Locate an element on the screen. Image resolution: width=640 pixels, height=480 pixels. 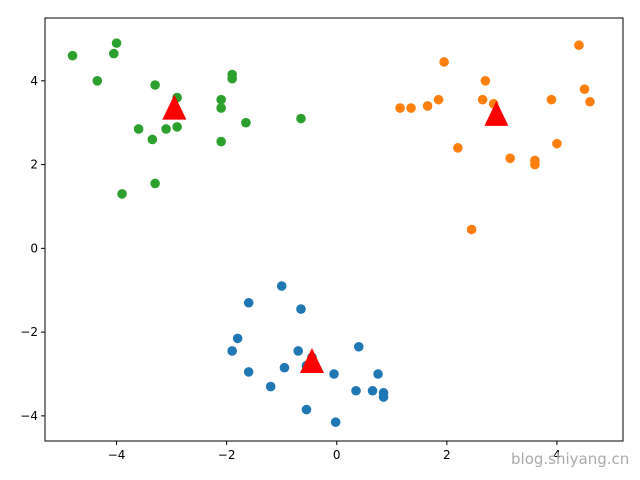
watermark: blog.shiyang.cn is located at coordinates (570, 459).